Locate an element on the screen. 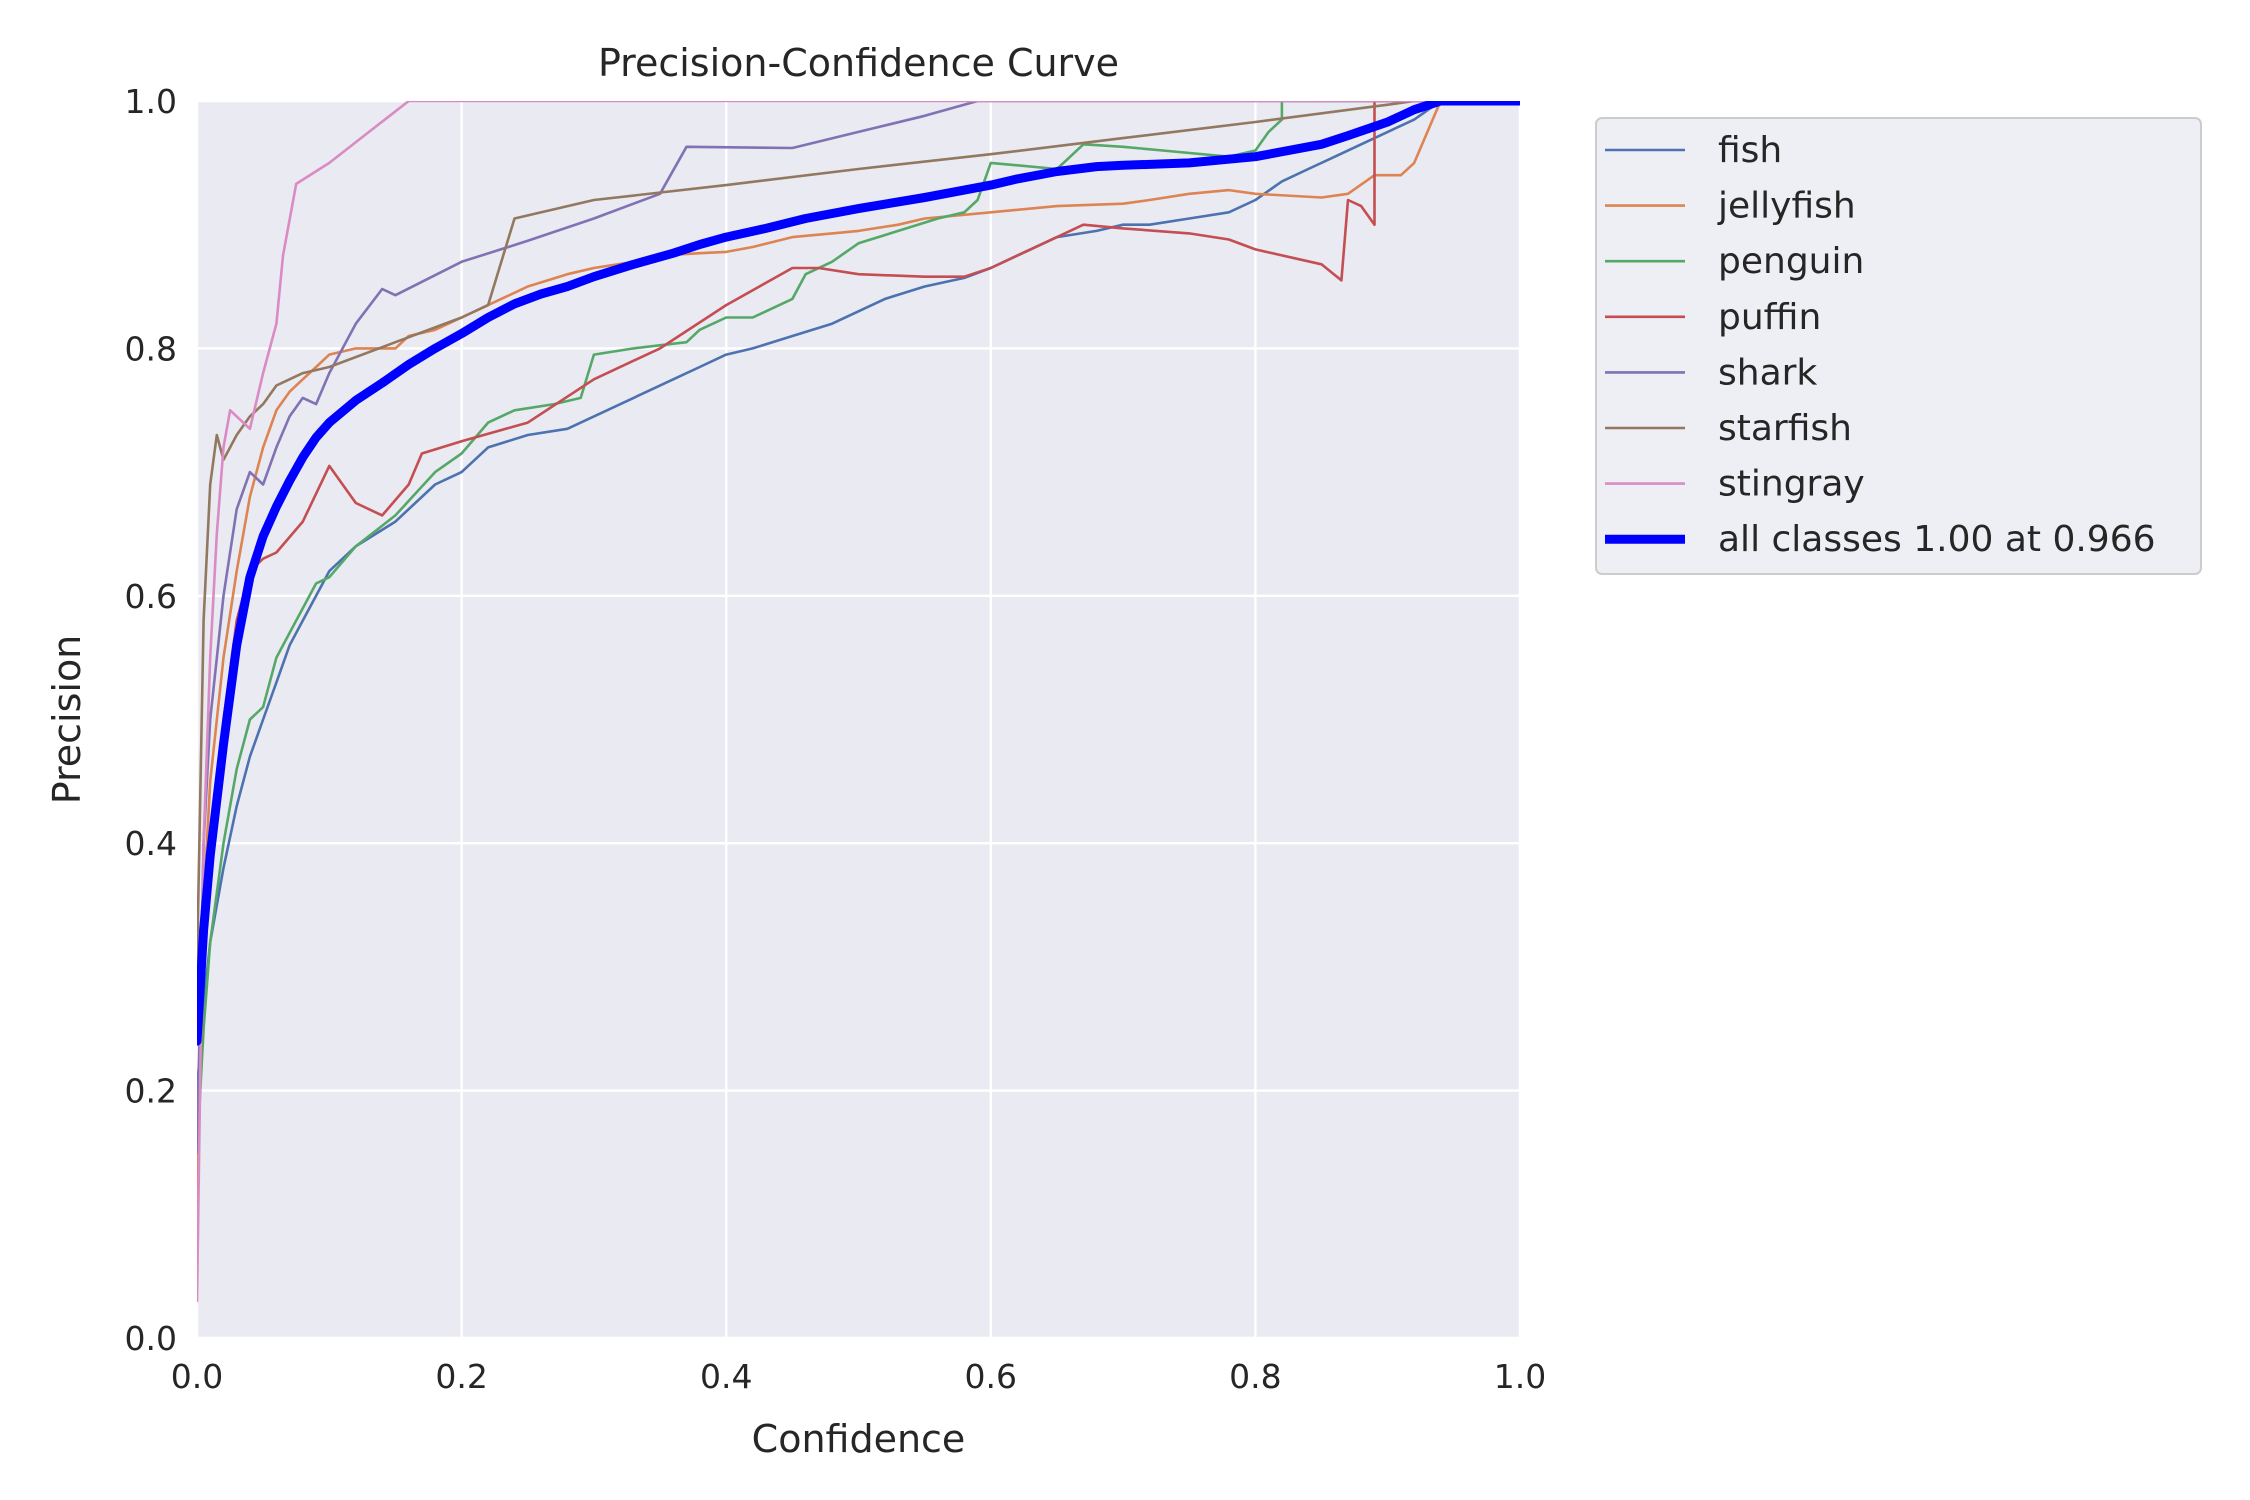 This screenshot has width=2250, height=1500. x-tick-label: 0.6 is located at coordinates (991, 1376).